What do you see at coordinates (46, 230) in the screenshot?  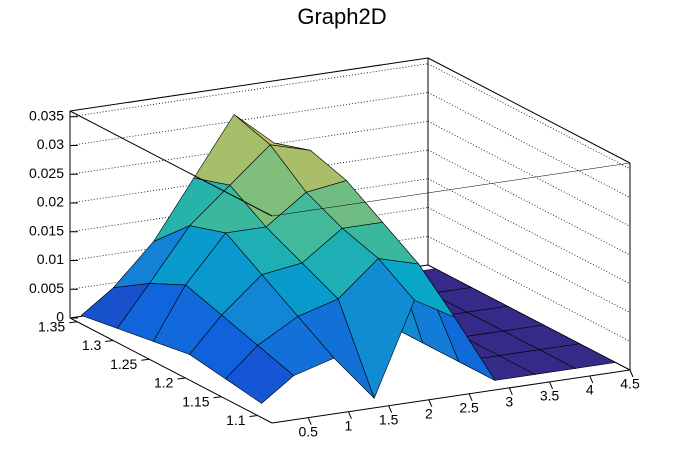 I see `z-tick-label: 0.015` at bounding box center [46, 230].